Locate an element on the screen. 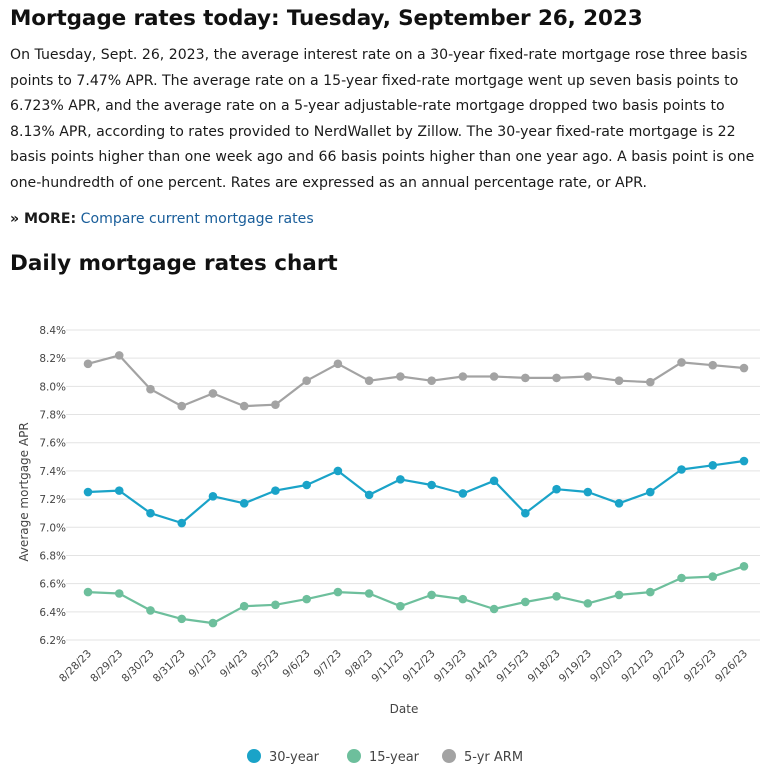  compare-rates-link: Compare current mortgage rates is located at coordinates (197, 218).